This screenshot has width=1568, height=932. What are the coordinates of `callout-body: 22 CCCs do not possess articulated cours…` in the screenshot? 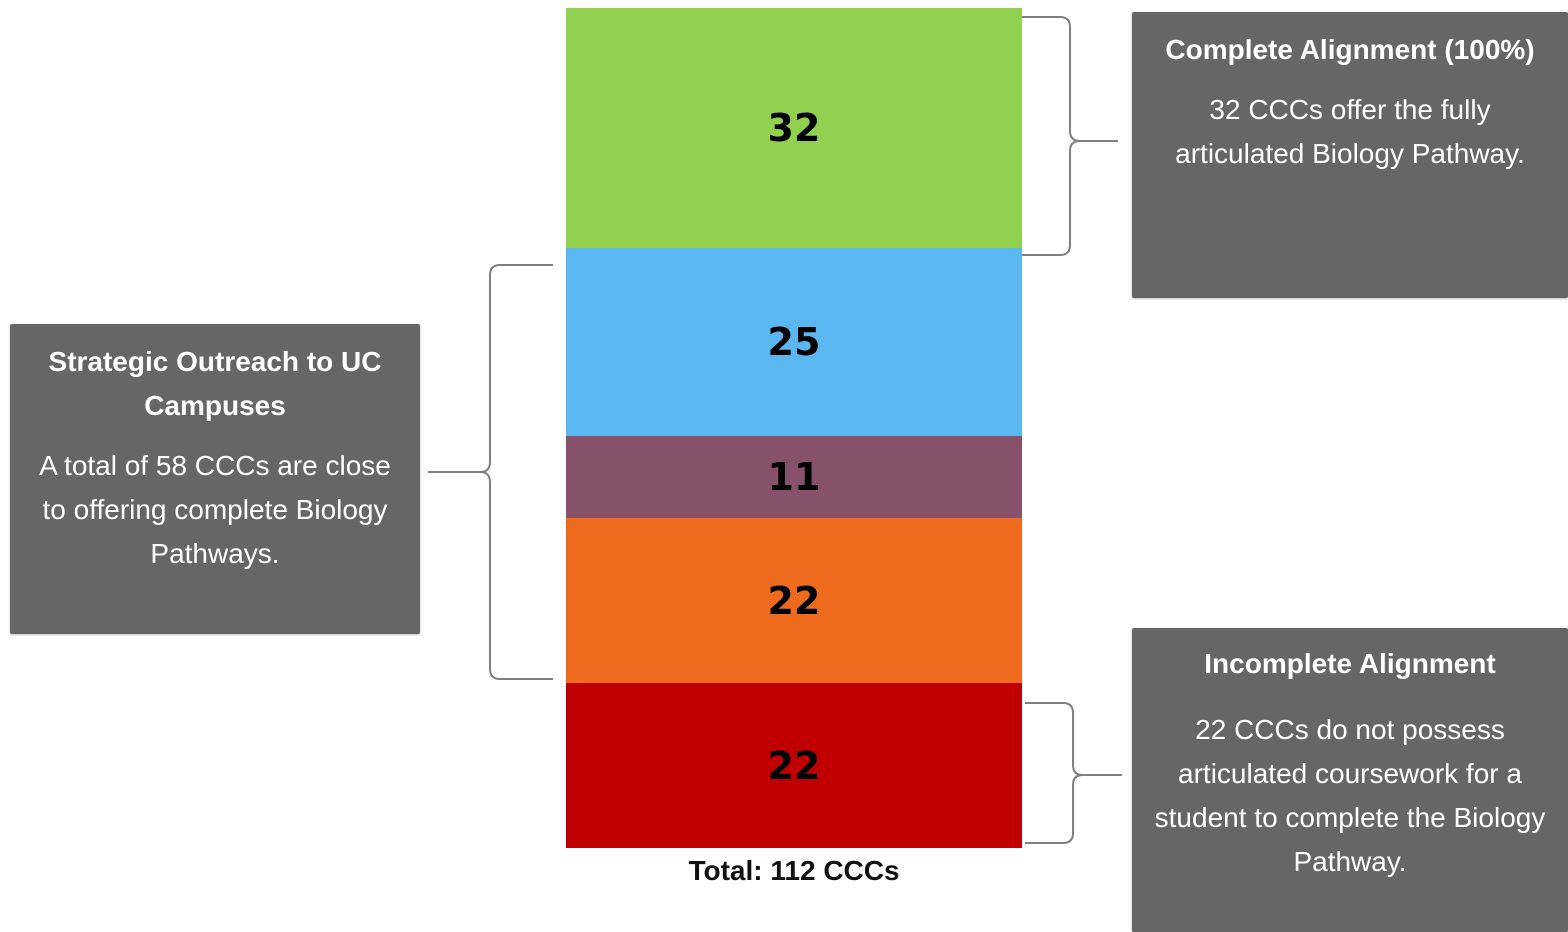 It's located at (1350, 795).